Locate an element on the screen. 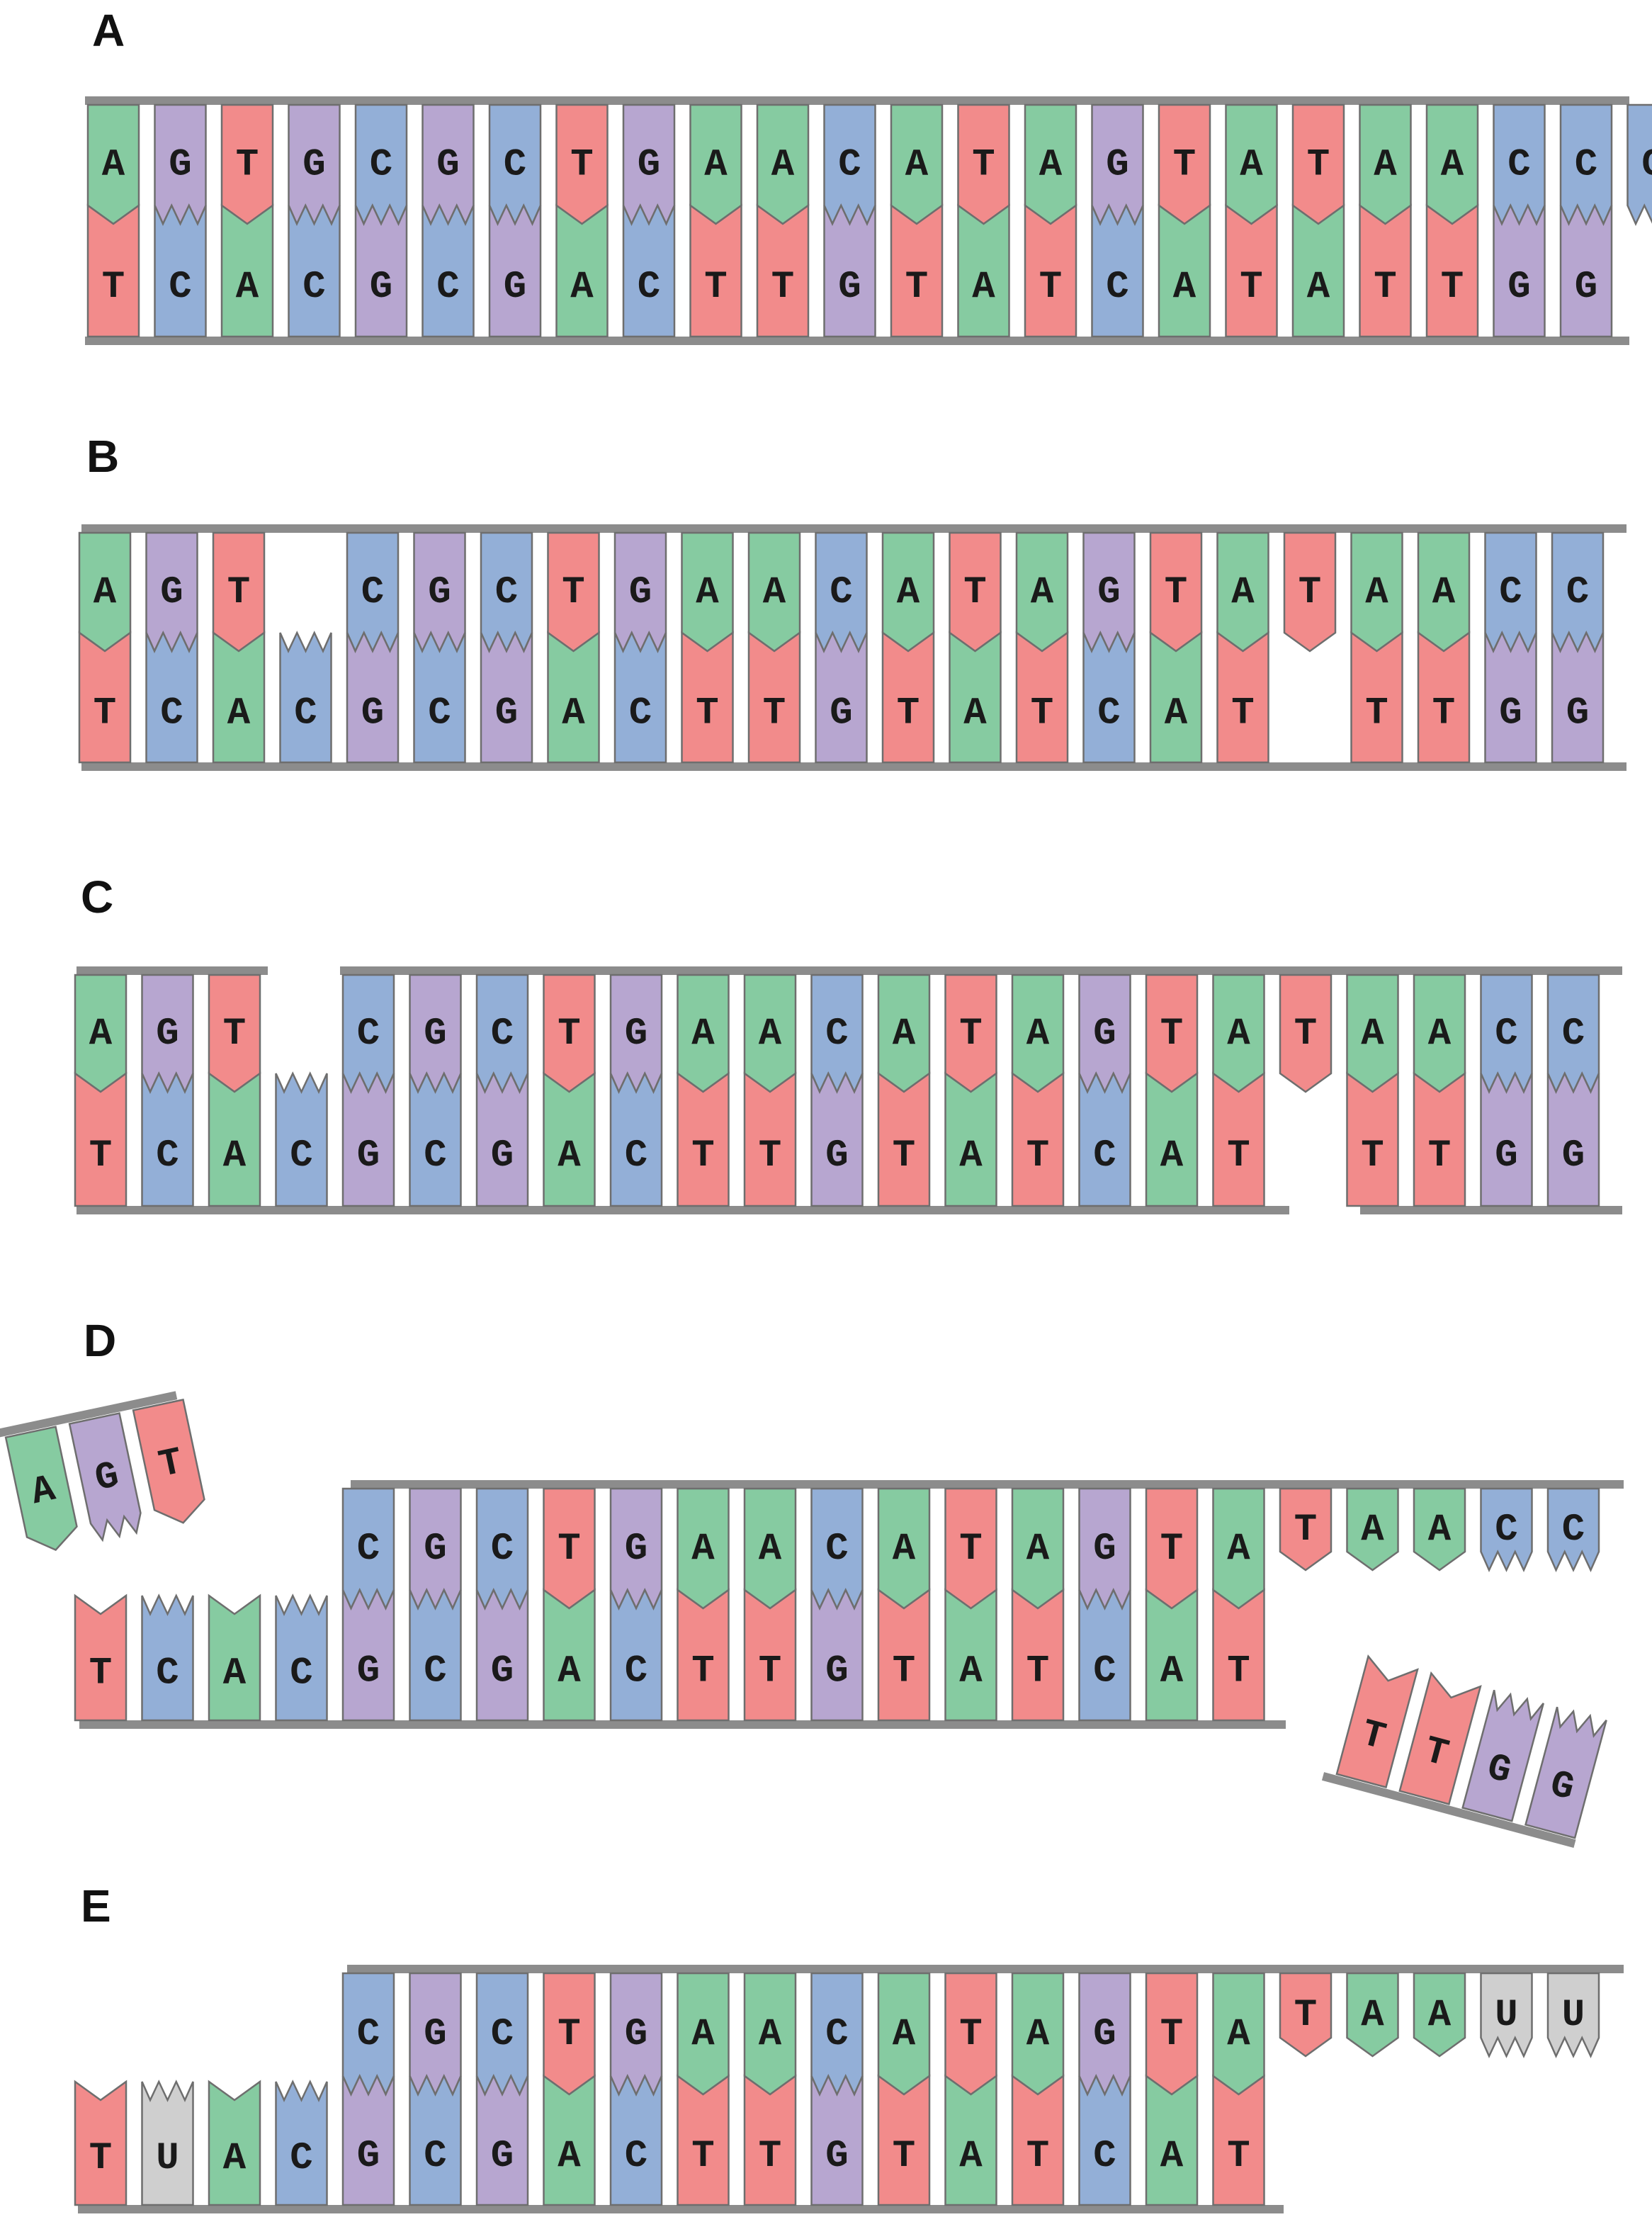  panel-e-bottom-base-2: U is located at coordinates (167, 2143).